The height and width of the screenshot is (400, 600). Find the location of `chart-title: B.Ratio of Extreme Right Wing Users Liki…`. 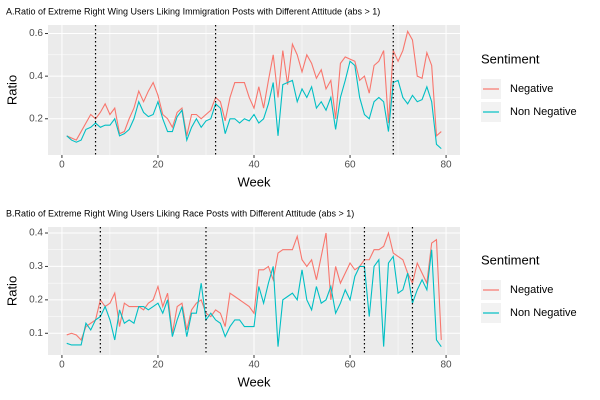

chart-title: B.Ratio of Extreme Right Wing Users Liki… is located at coordinates (180, 213).